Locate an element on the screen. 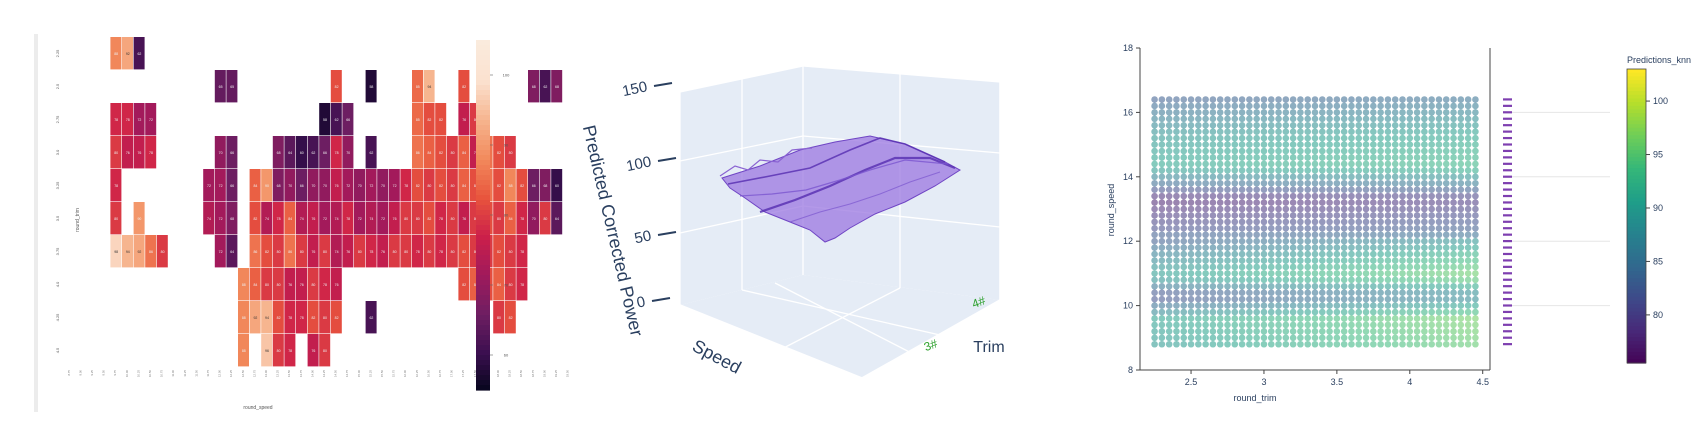 This screenshot has width=1700, height=436. marginal-rug-plot is located at coordinates (1556, 222).